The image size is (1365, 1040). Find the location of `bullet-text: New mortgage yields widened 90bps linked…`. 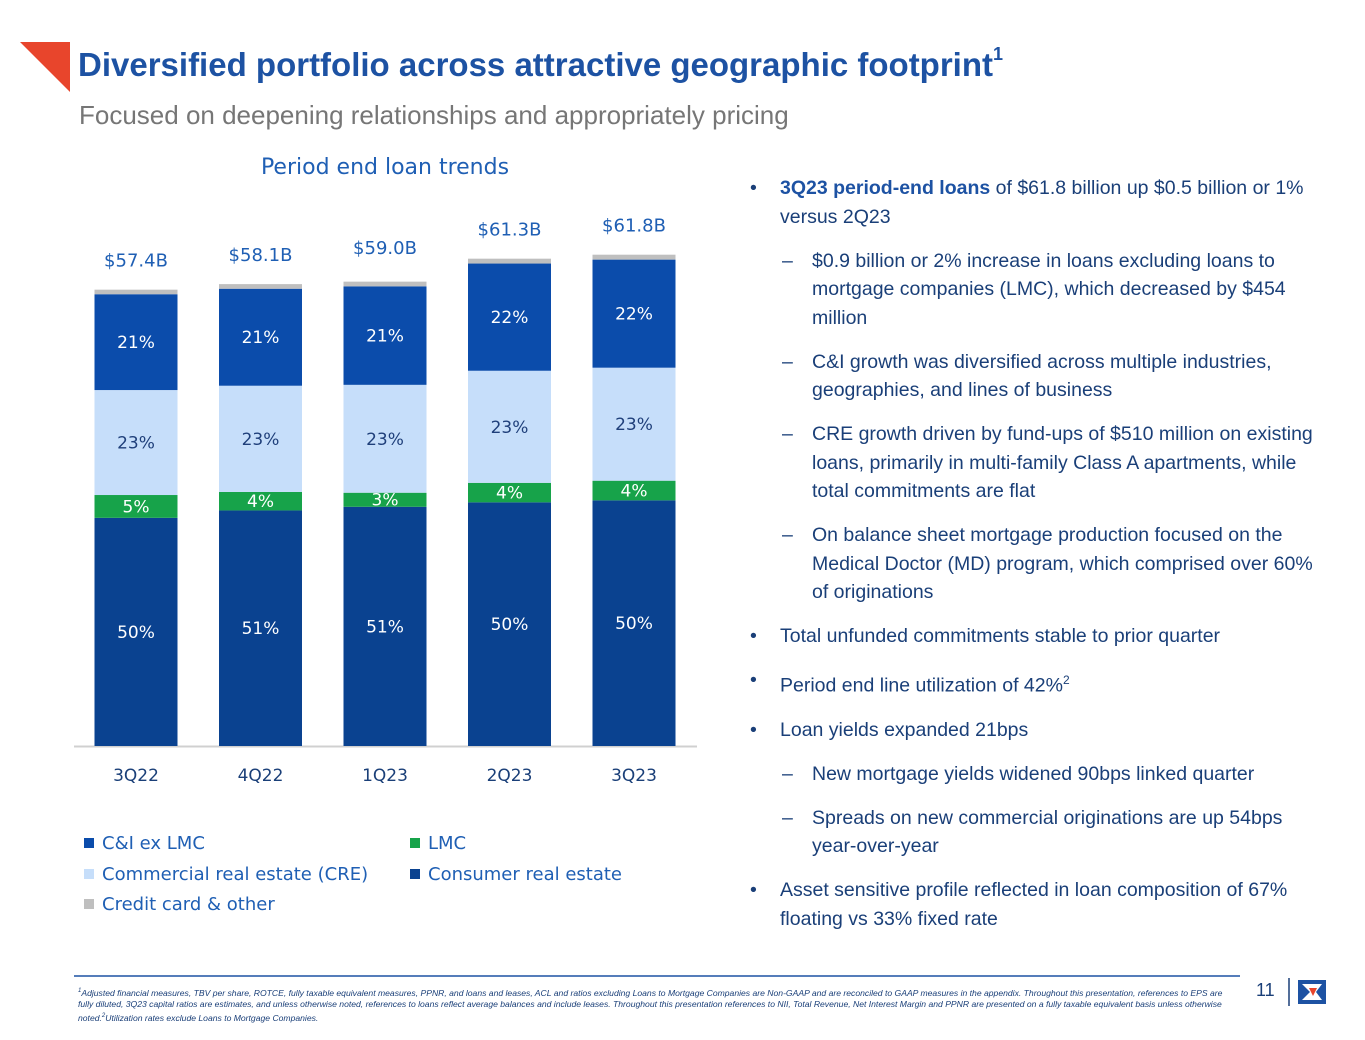

bullet-text: New mortgage yields widened 90bps linked… is located at coordinates (1033, 773).